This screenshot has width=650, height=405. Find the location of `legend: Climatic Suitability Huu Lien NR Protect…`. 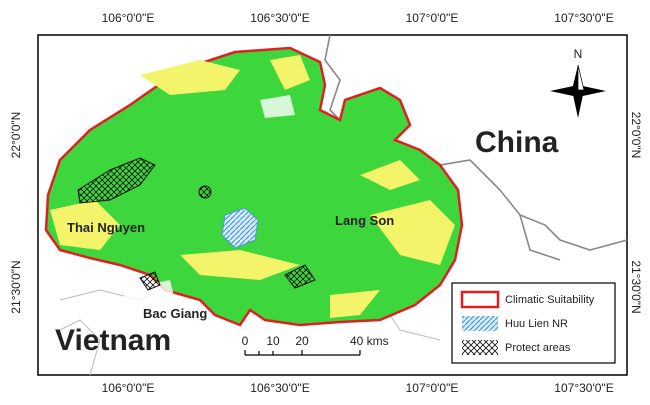

legend: Climatic Suitability Huu Lien NR Protect… is located at coordinates (533, 323).